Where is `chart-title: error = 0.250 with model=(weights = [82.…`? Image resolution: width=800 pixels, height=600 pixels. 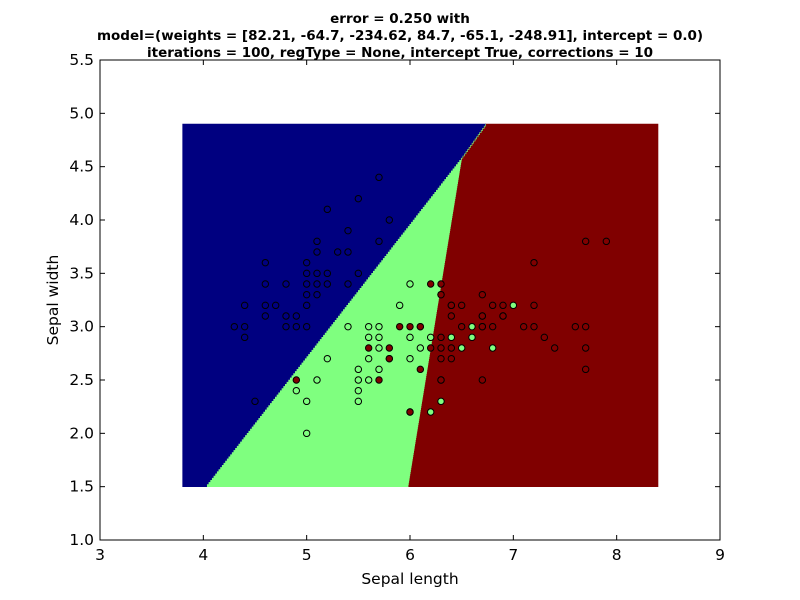
chart-title: error = 0.250 with model=(weights = [82.… is located at coordinates (400, 36).